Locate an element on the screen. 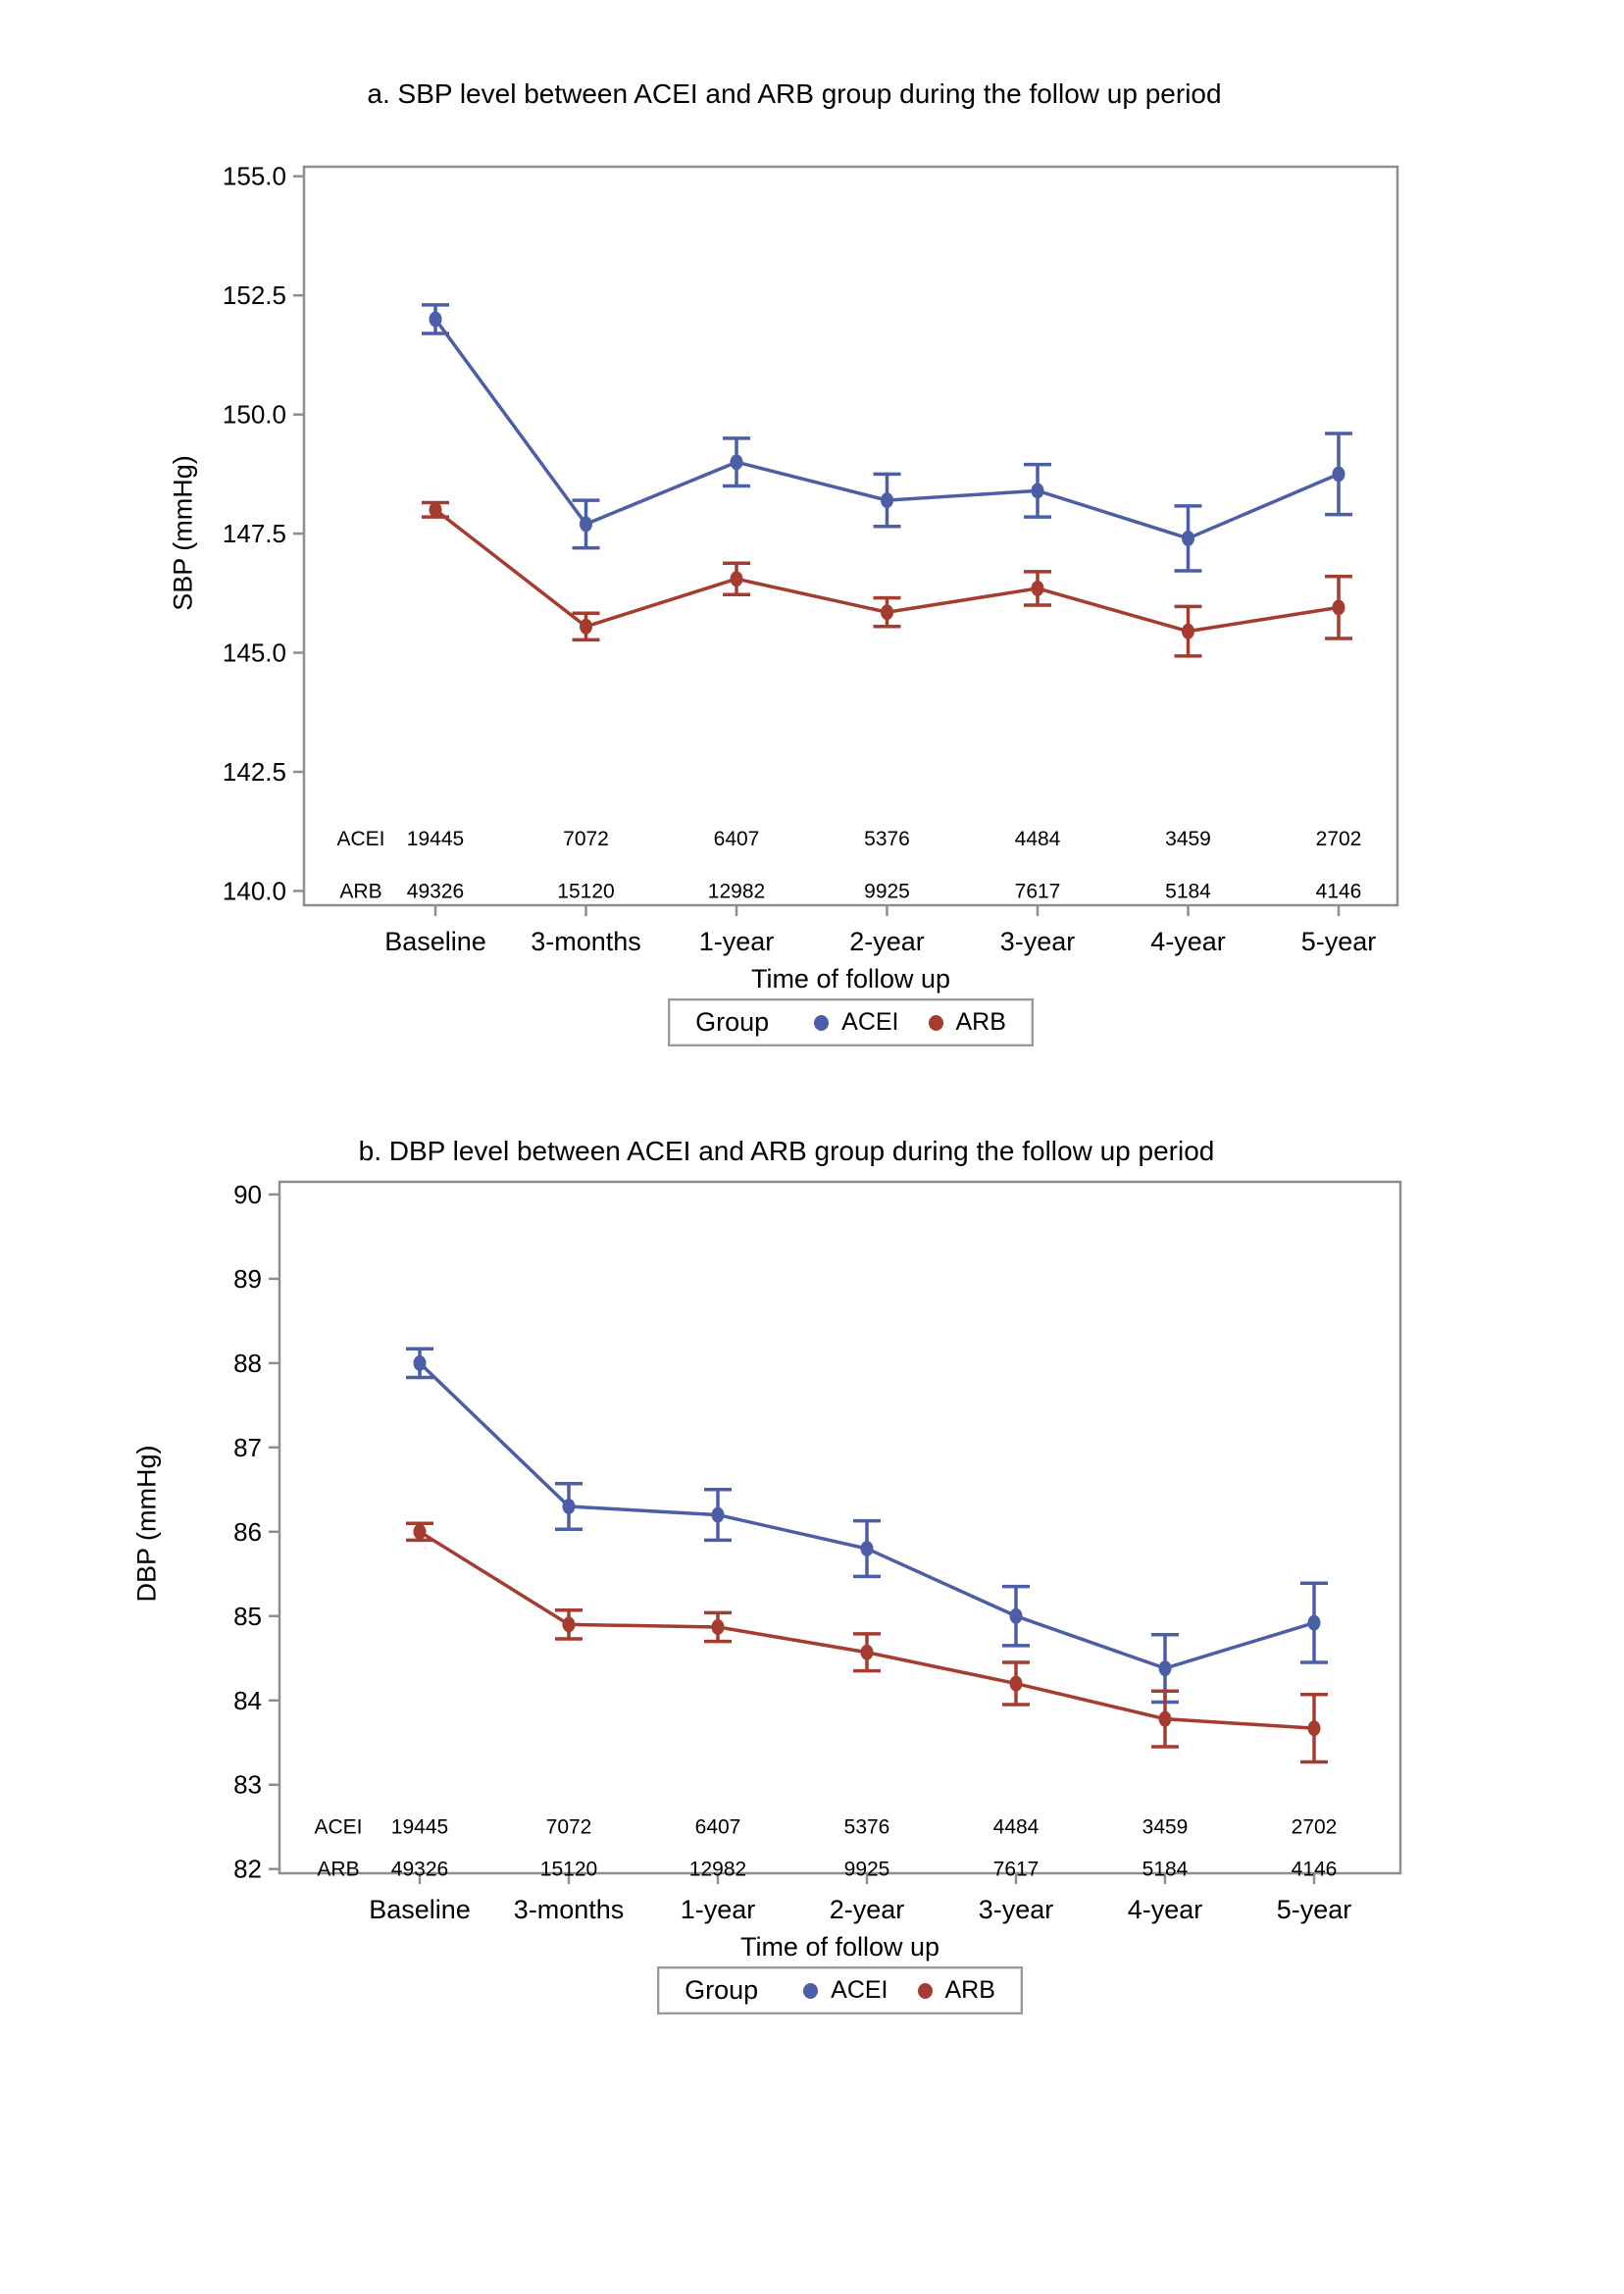 The image size is (1624, 2294). y-tick-label: 147.5 is located at coordinates (254, 533).